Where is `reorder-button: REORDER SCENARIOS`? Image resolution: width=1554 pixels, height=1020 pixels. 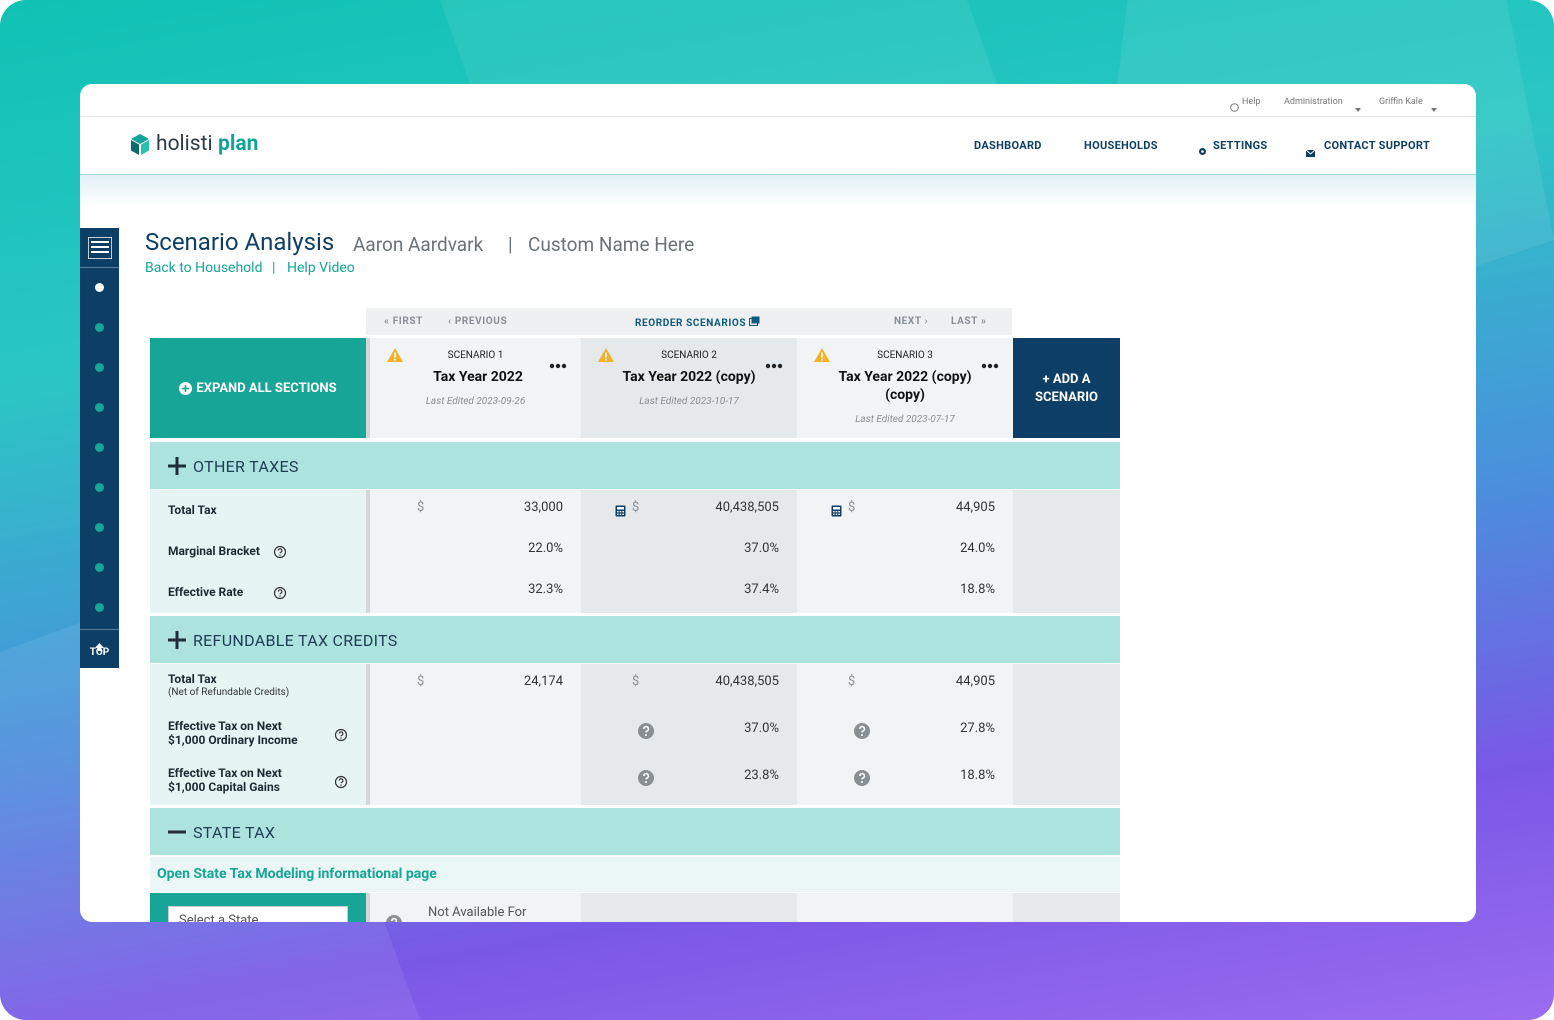
reorder-button: REORDER SCENARIOS is located at coordinates (697, 322).